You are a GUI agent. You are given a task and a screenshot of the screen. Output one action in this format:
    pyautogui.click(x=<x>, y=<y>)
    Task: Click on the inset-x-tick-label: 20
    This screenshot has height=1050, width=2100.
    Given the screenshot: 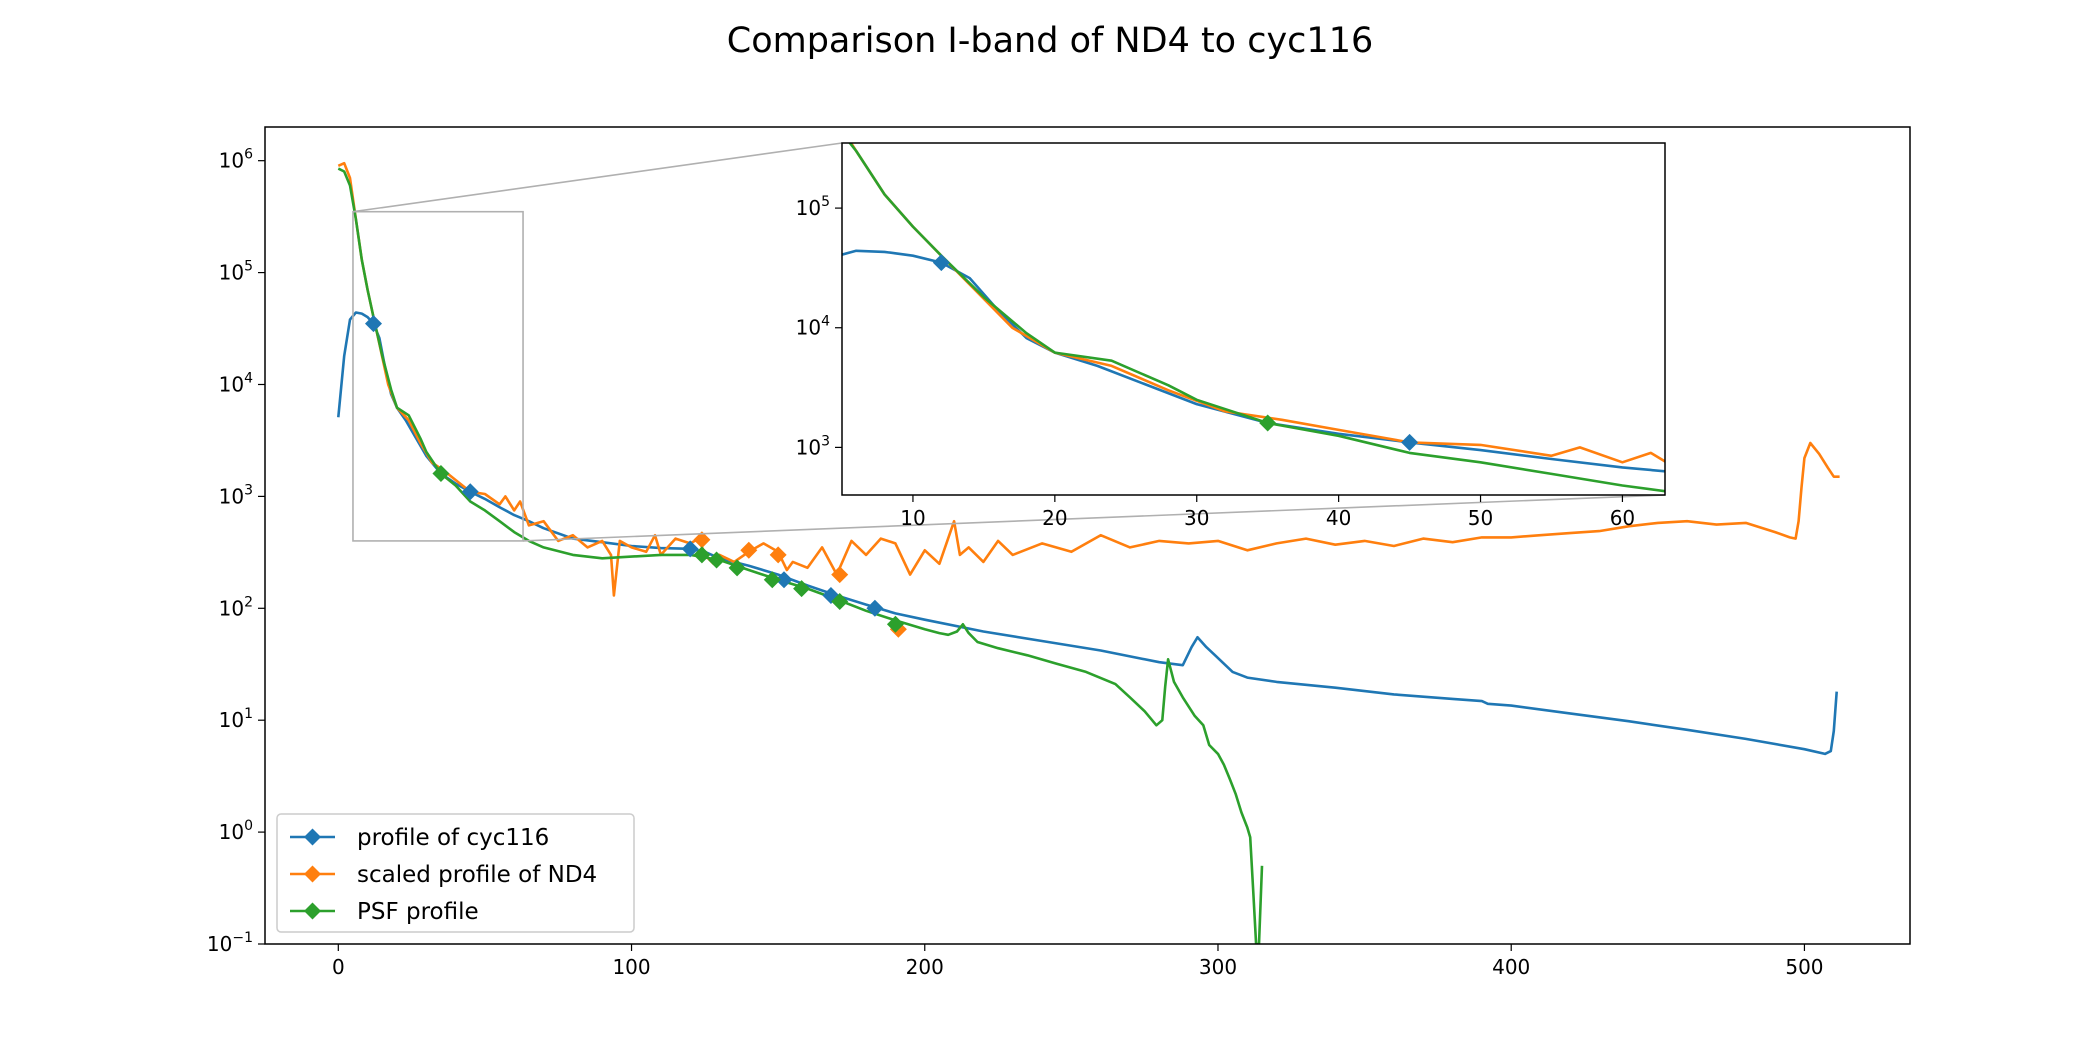 What is the action you would take?
    pyautogui.click(x=1054, y=518)
    